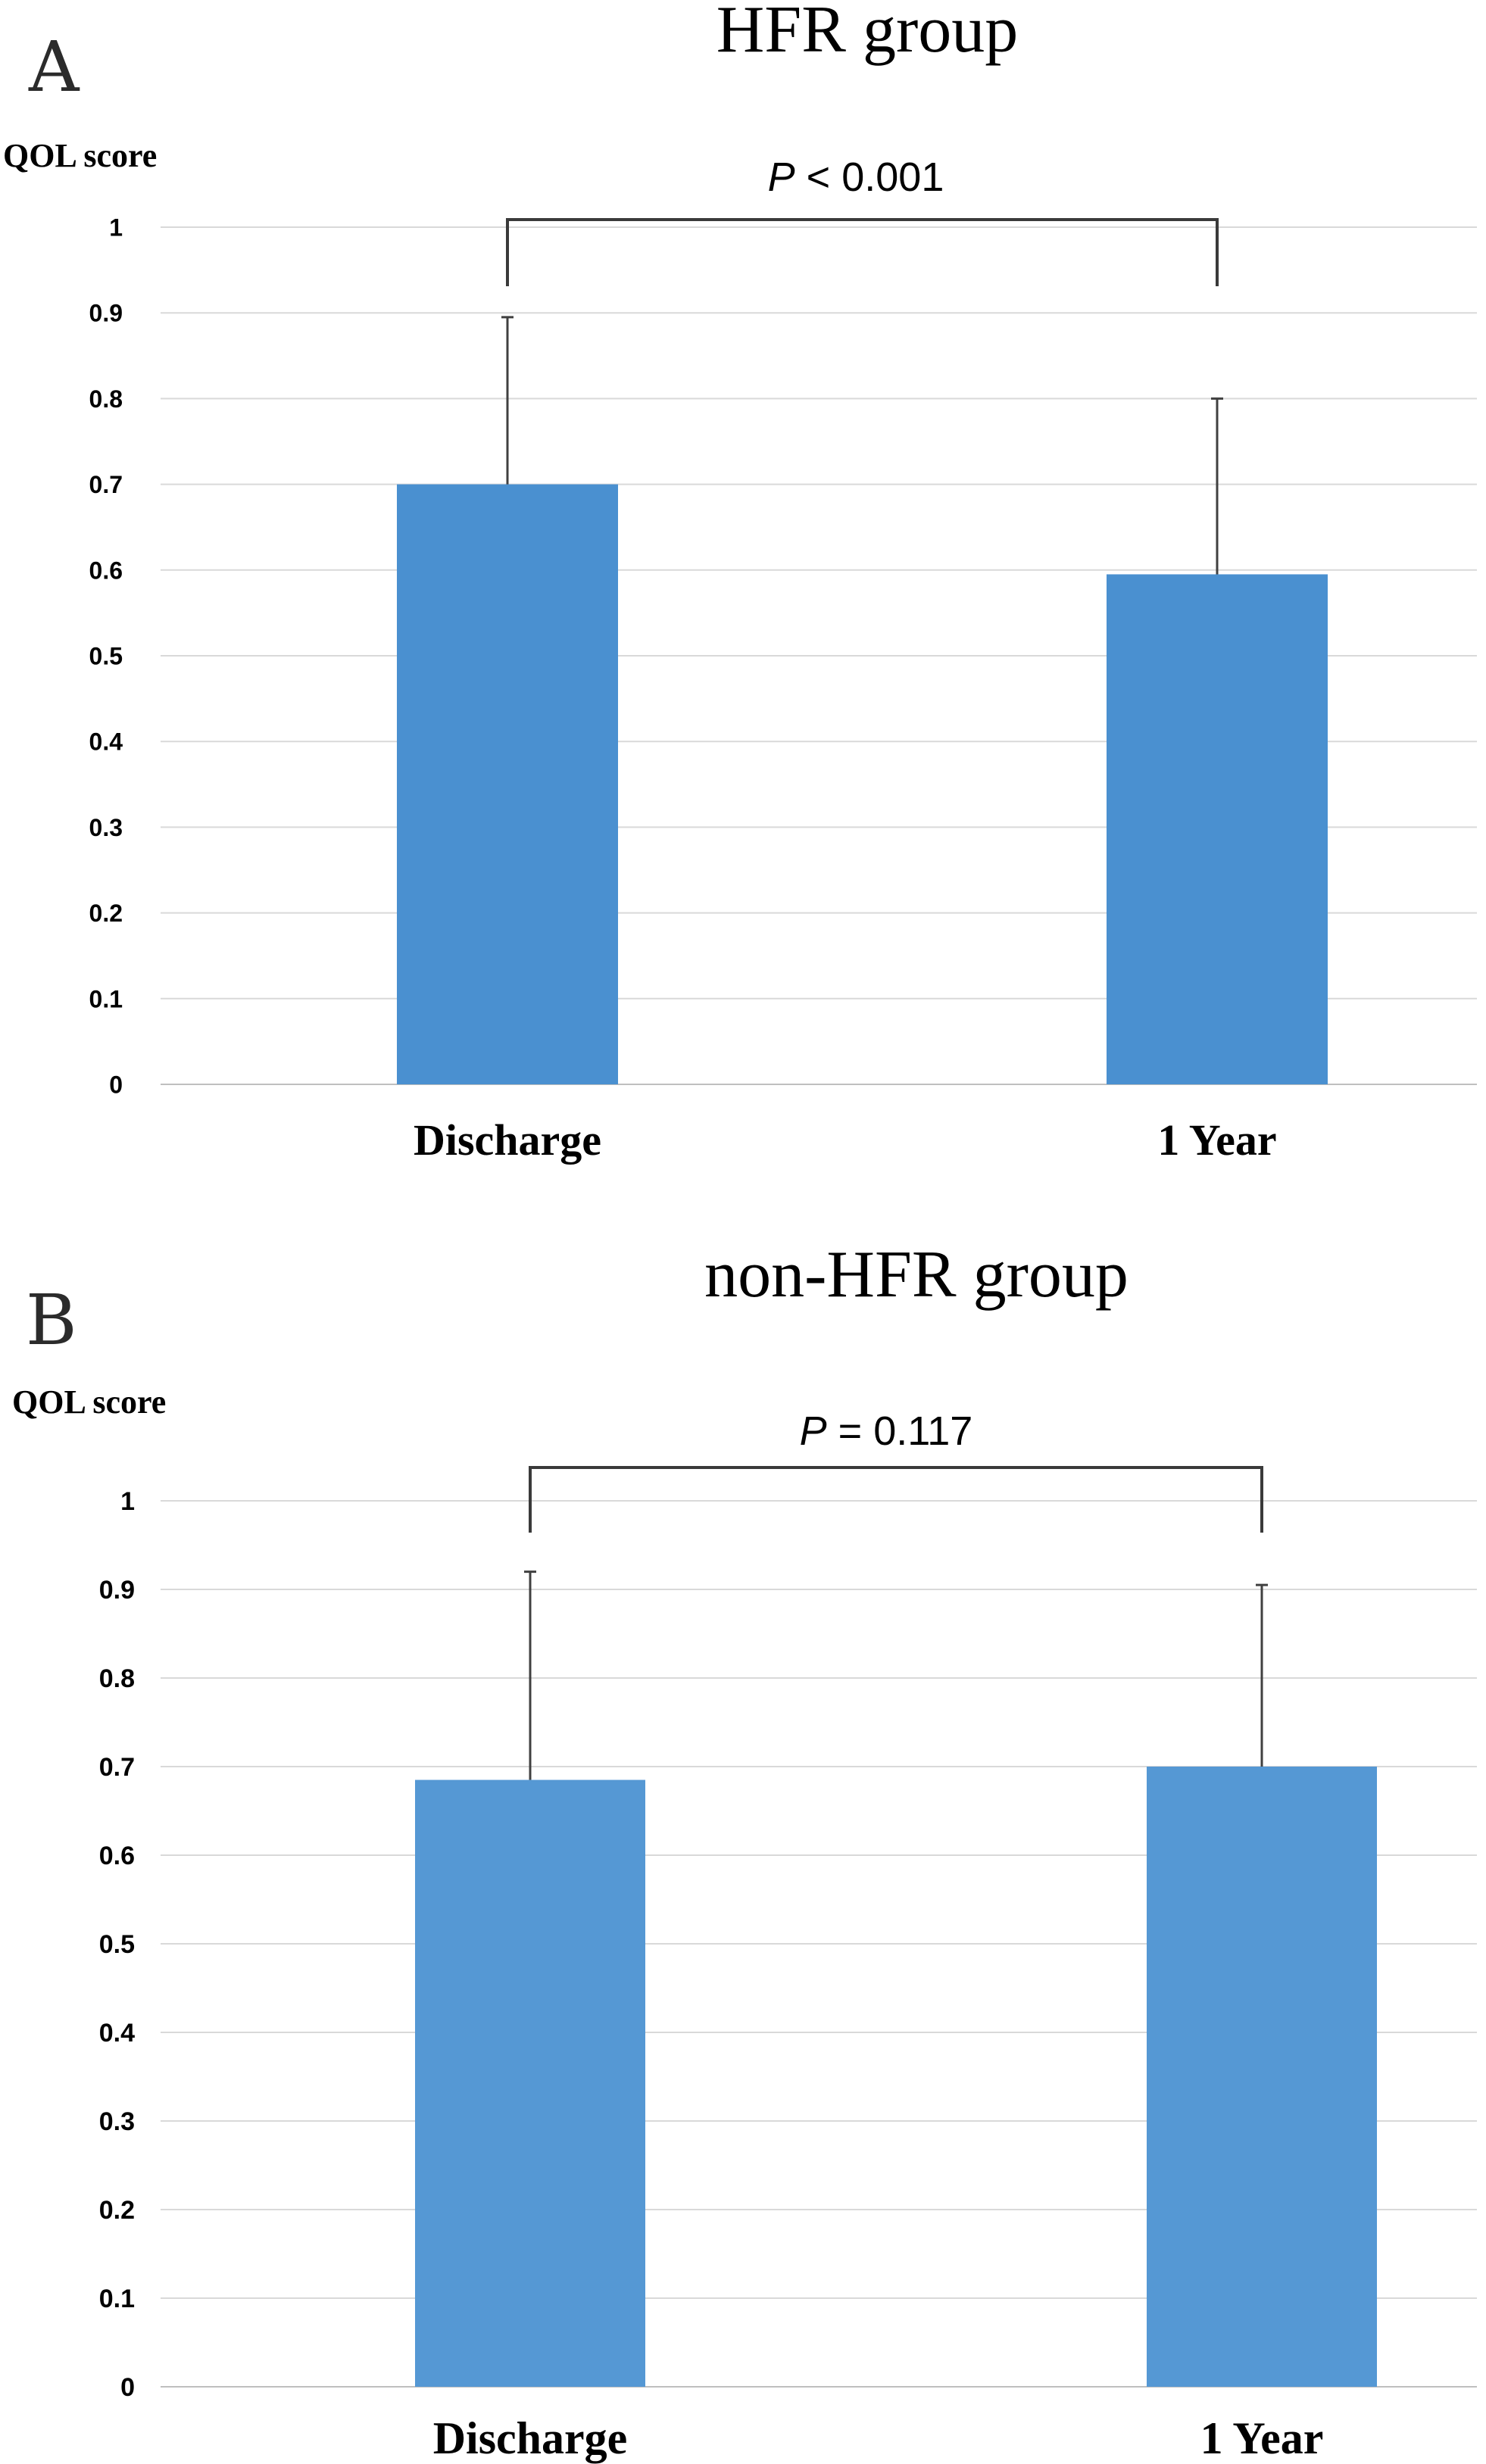 Image resolution: width=1486 pixels, height=2464 pixels. What do you see at coordinates (106, 399) in the screenshot?
I see `panel-a-y-tick-label: 0.8` at bounding box center [106, 399].